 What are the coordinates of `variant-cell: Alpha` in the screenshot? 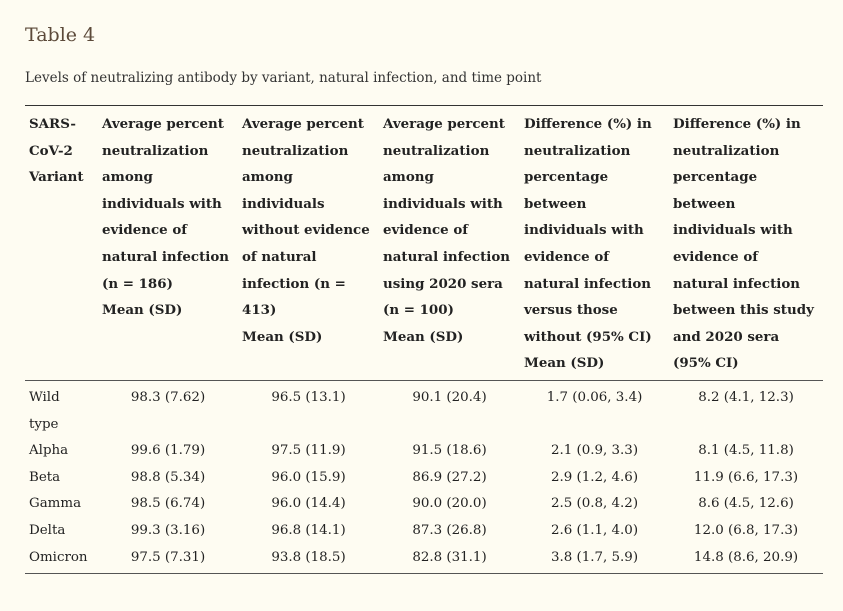 It's located at (61, 451).